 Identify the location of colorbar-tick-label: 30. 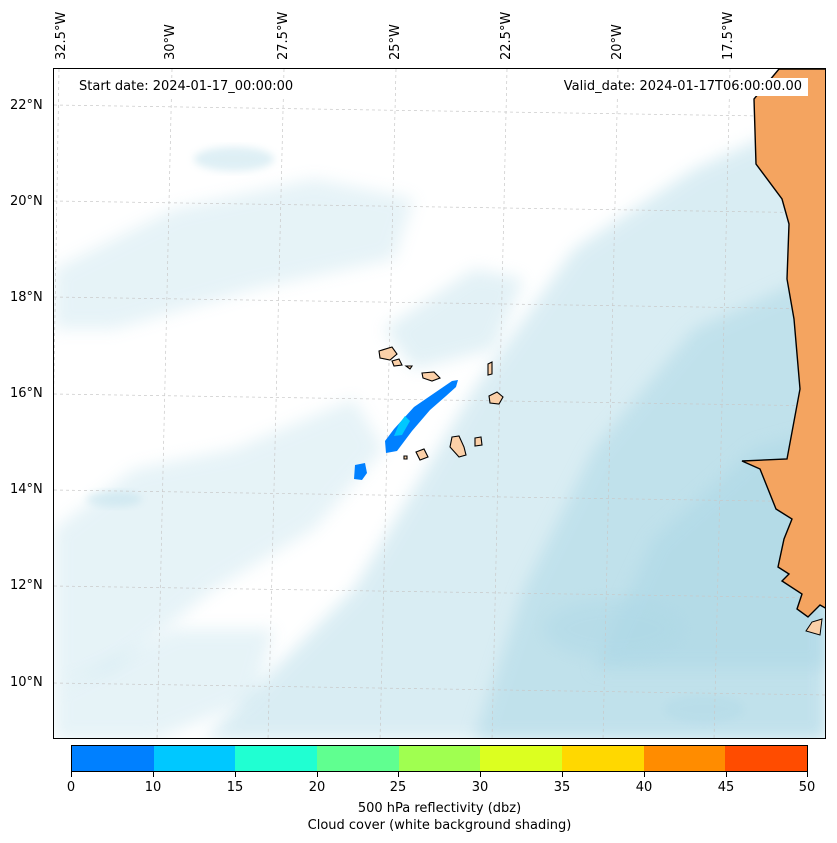
(480, 787).